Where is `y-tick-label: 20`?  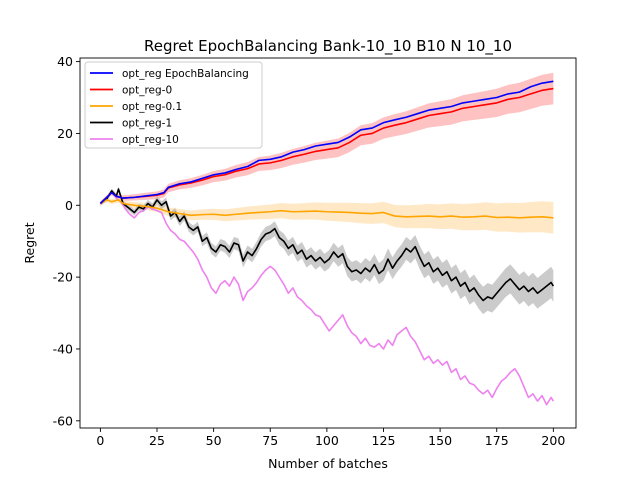 y-tick-label: 20 is located at coordinates (65, 133).